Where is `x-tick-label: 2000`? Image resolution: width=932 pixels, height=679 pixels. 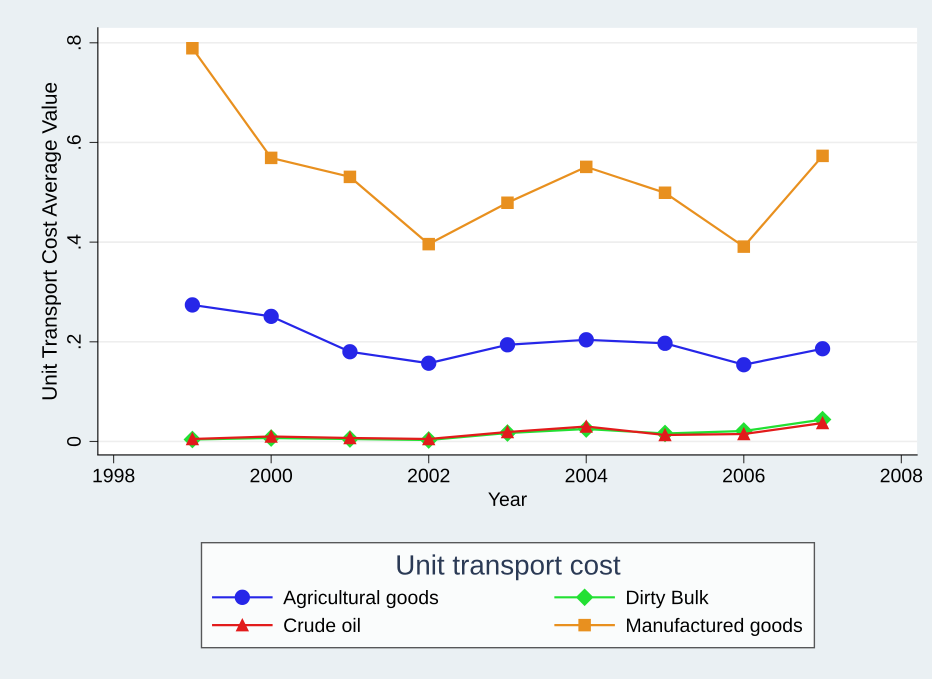
x-tick-label: 2000 is located at coordinates (271, 475).